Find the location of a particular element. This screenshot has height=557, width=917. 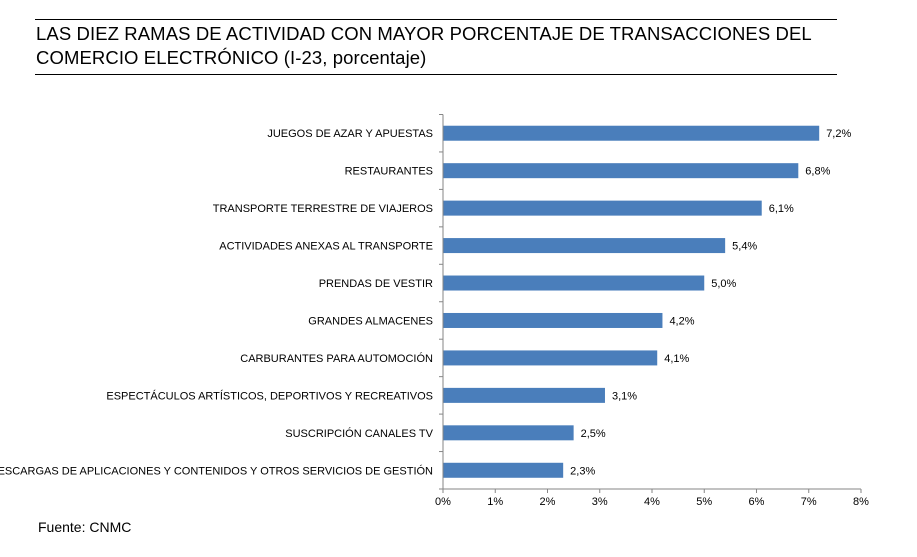

data-label-9: 2,5% is located at coordinates (593, 434).